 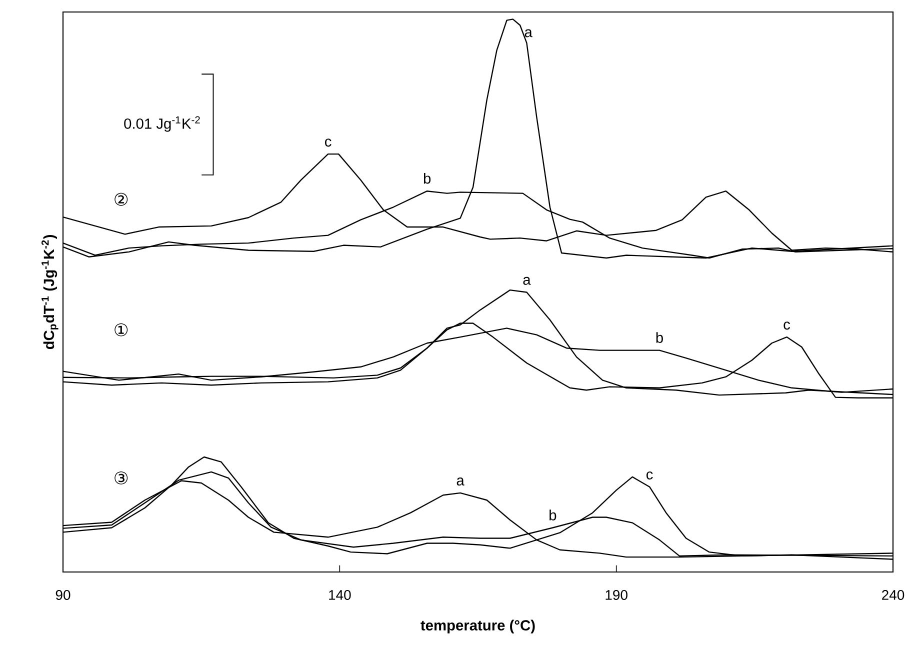 What do you see at coordinates (121, 329) in the screenshot?
I see `annotation: ①` at bounding box center [121, 329].